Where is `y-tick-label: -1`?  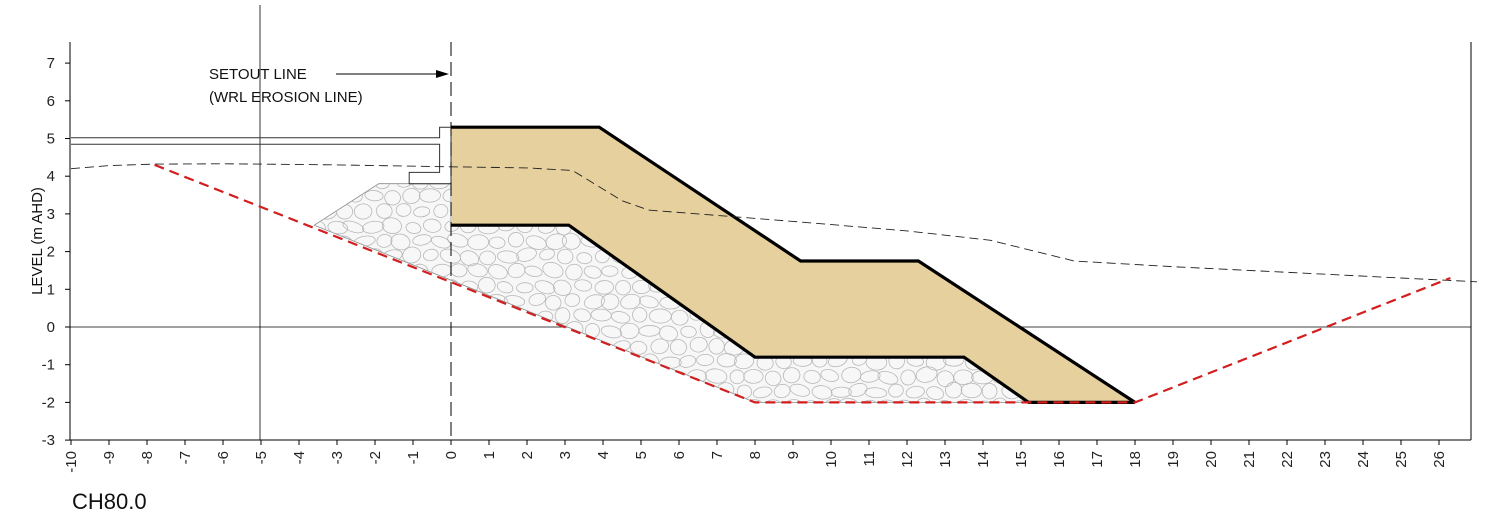 y-tick-label: -1 is located at coordinates (48, 365).